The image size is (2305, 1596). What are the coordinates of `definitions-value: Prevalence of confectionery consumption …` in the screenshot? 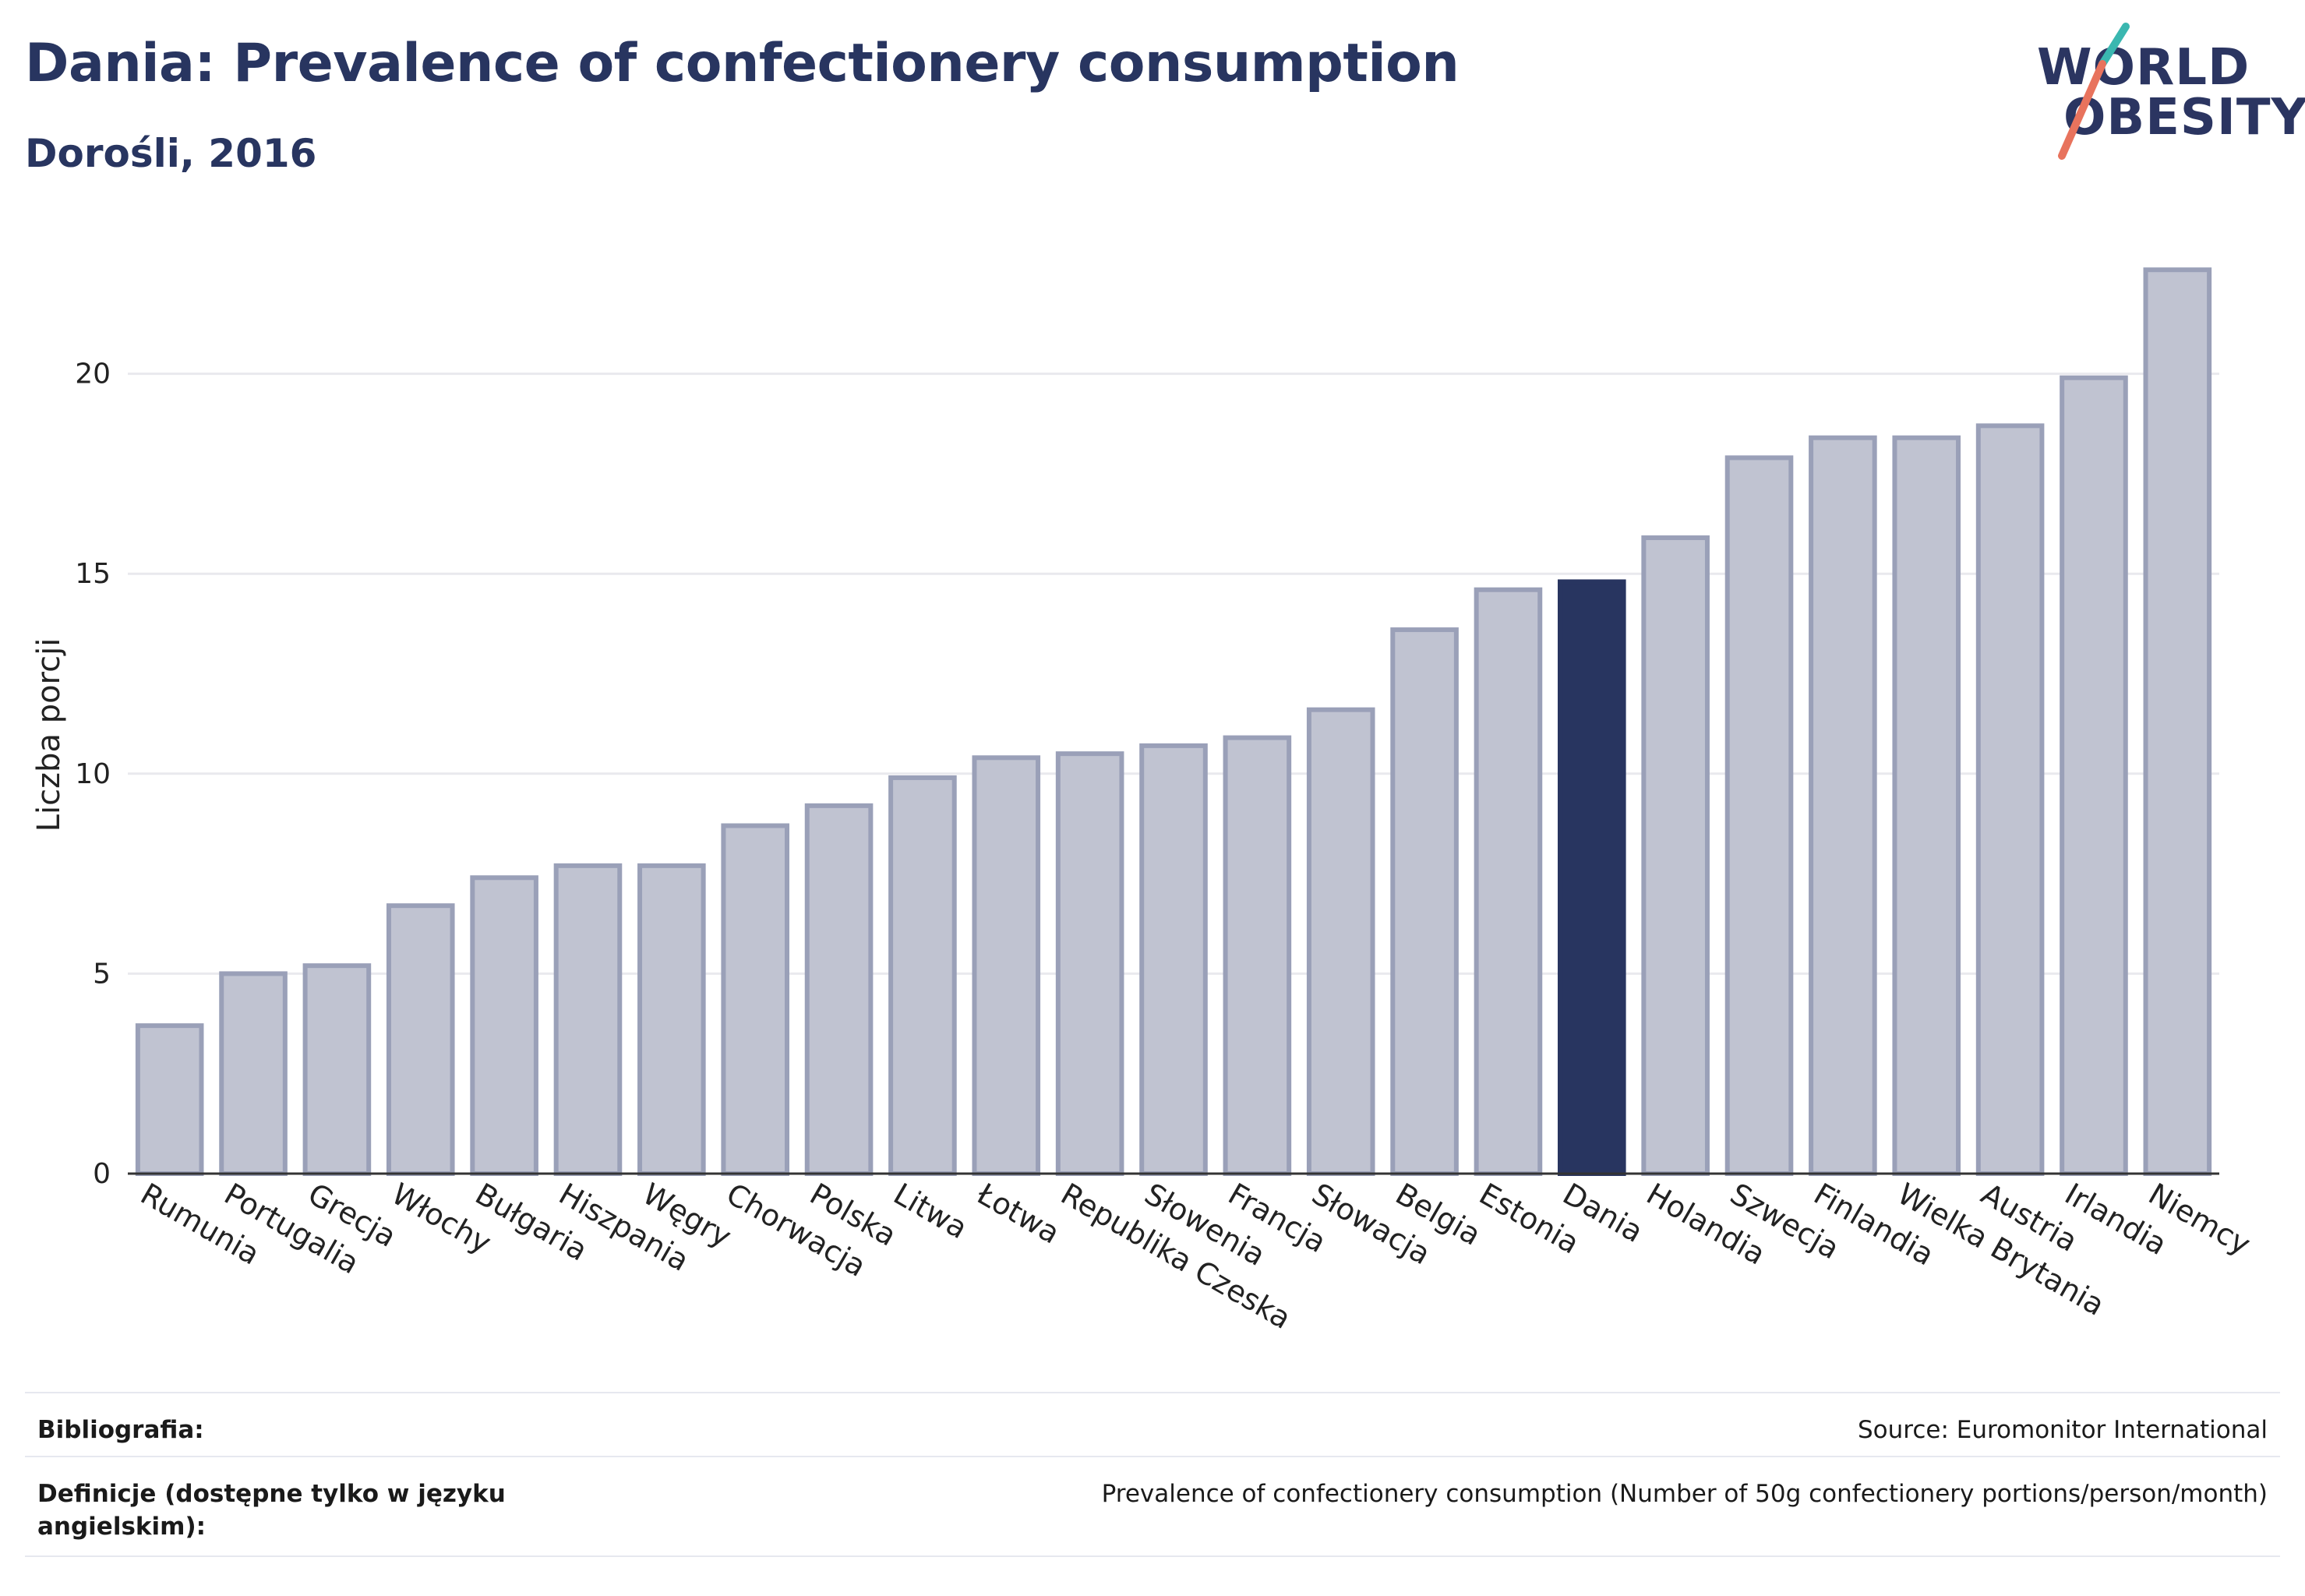 It's located at (1684, 1494).